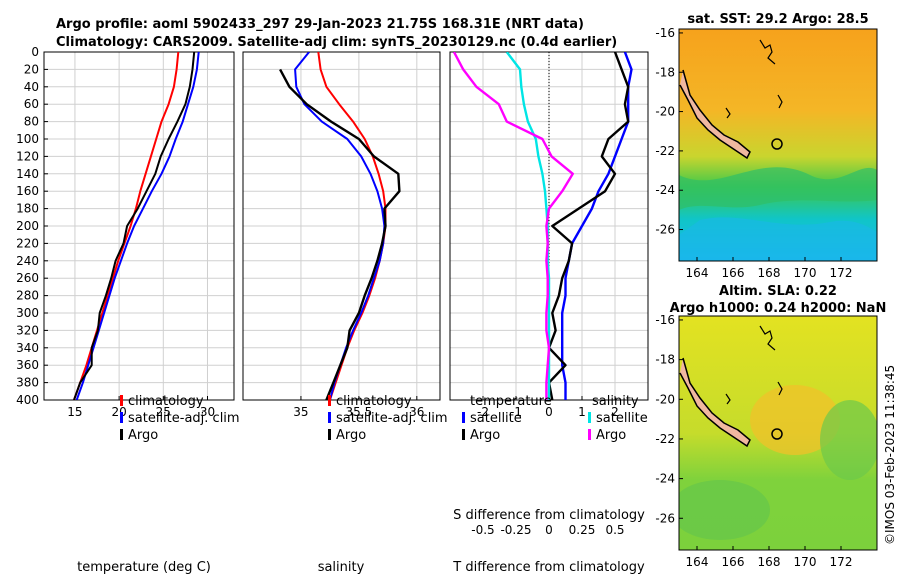 This screenshot has height=580, width=900. I want to click on difference-series, so click(542, 226).